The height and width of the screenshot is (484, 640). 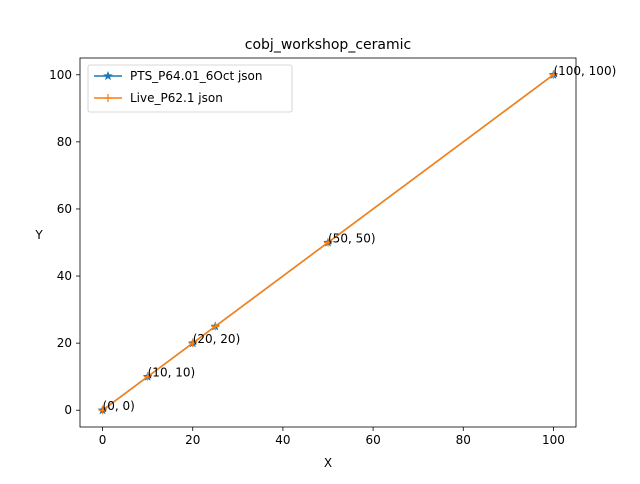 I want to click on y-tick-label: 20, so click(x=64, y=343).